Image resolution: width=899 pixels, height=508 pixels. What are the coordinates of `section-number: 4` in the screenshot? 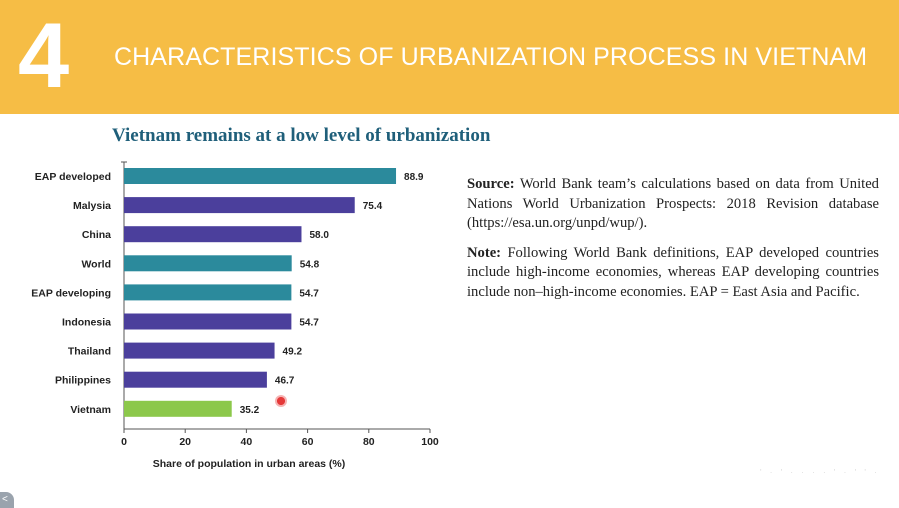 It's located at (44, 56).